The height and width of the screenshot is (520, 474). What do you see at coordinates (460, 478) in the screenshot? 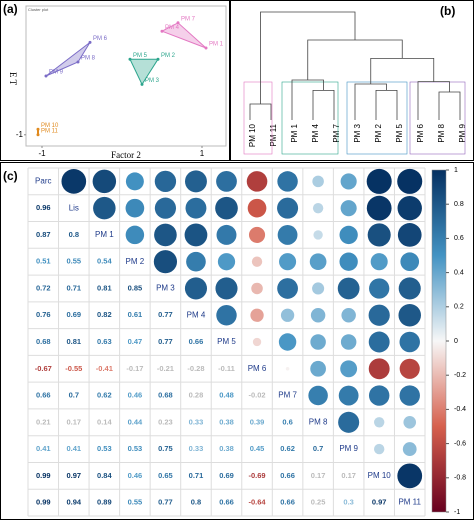
I see `colorbar-tick-label: -0.8` at bounding box center [460, 478].